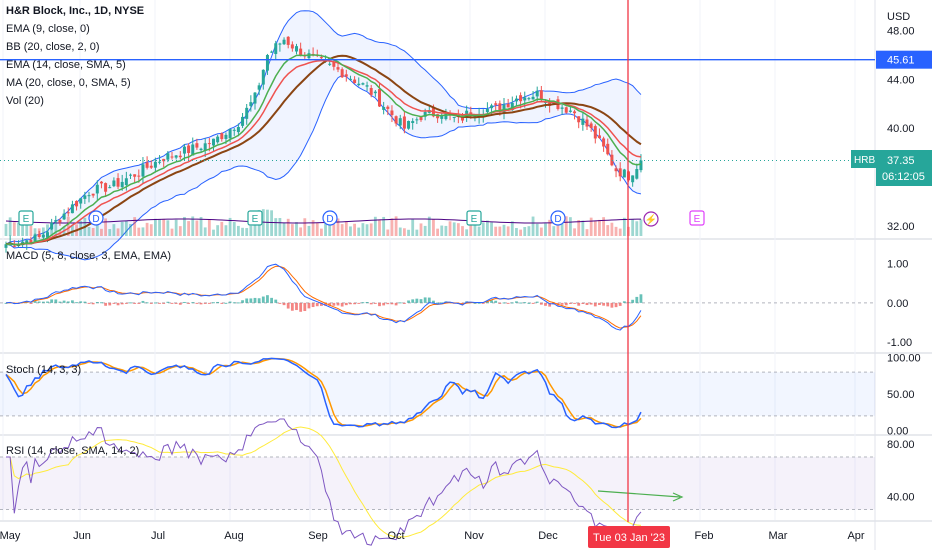  Describe the element at coordinates (25, 101) in the screenshot. I see `legend-vol: Vol (20)` at that location.